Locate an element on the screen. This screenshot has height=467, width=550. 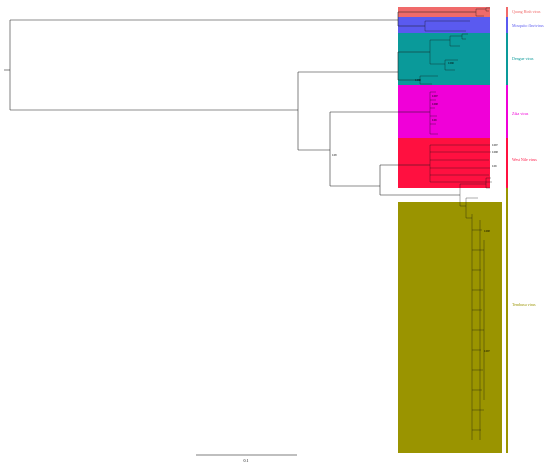
clade-bar-zika is located at coordinates (507, 111).